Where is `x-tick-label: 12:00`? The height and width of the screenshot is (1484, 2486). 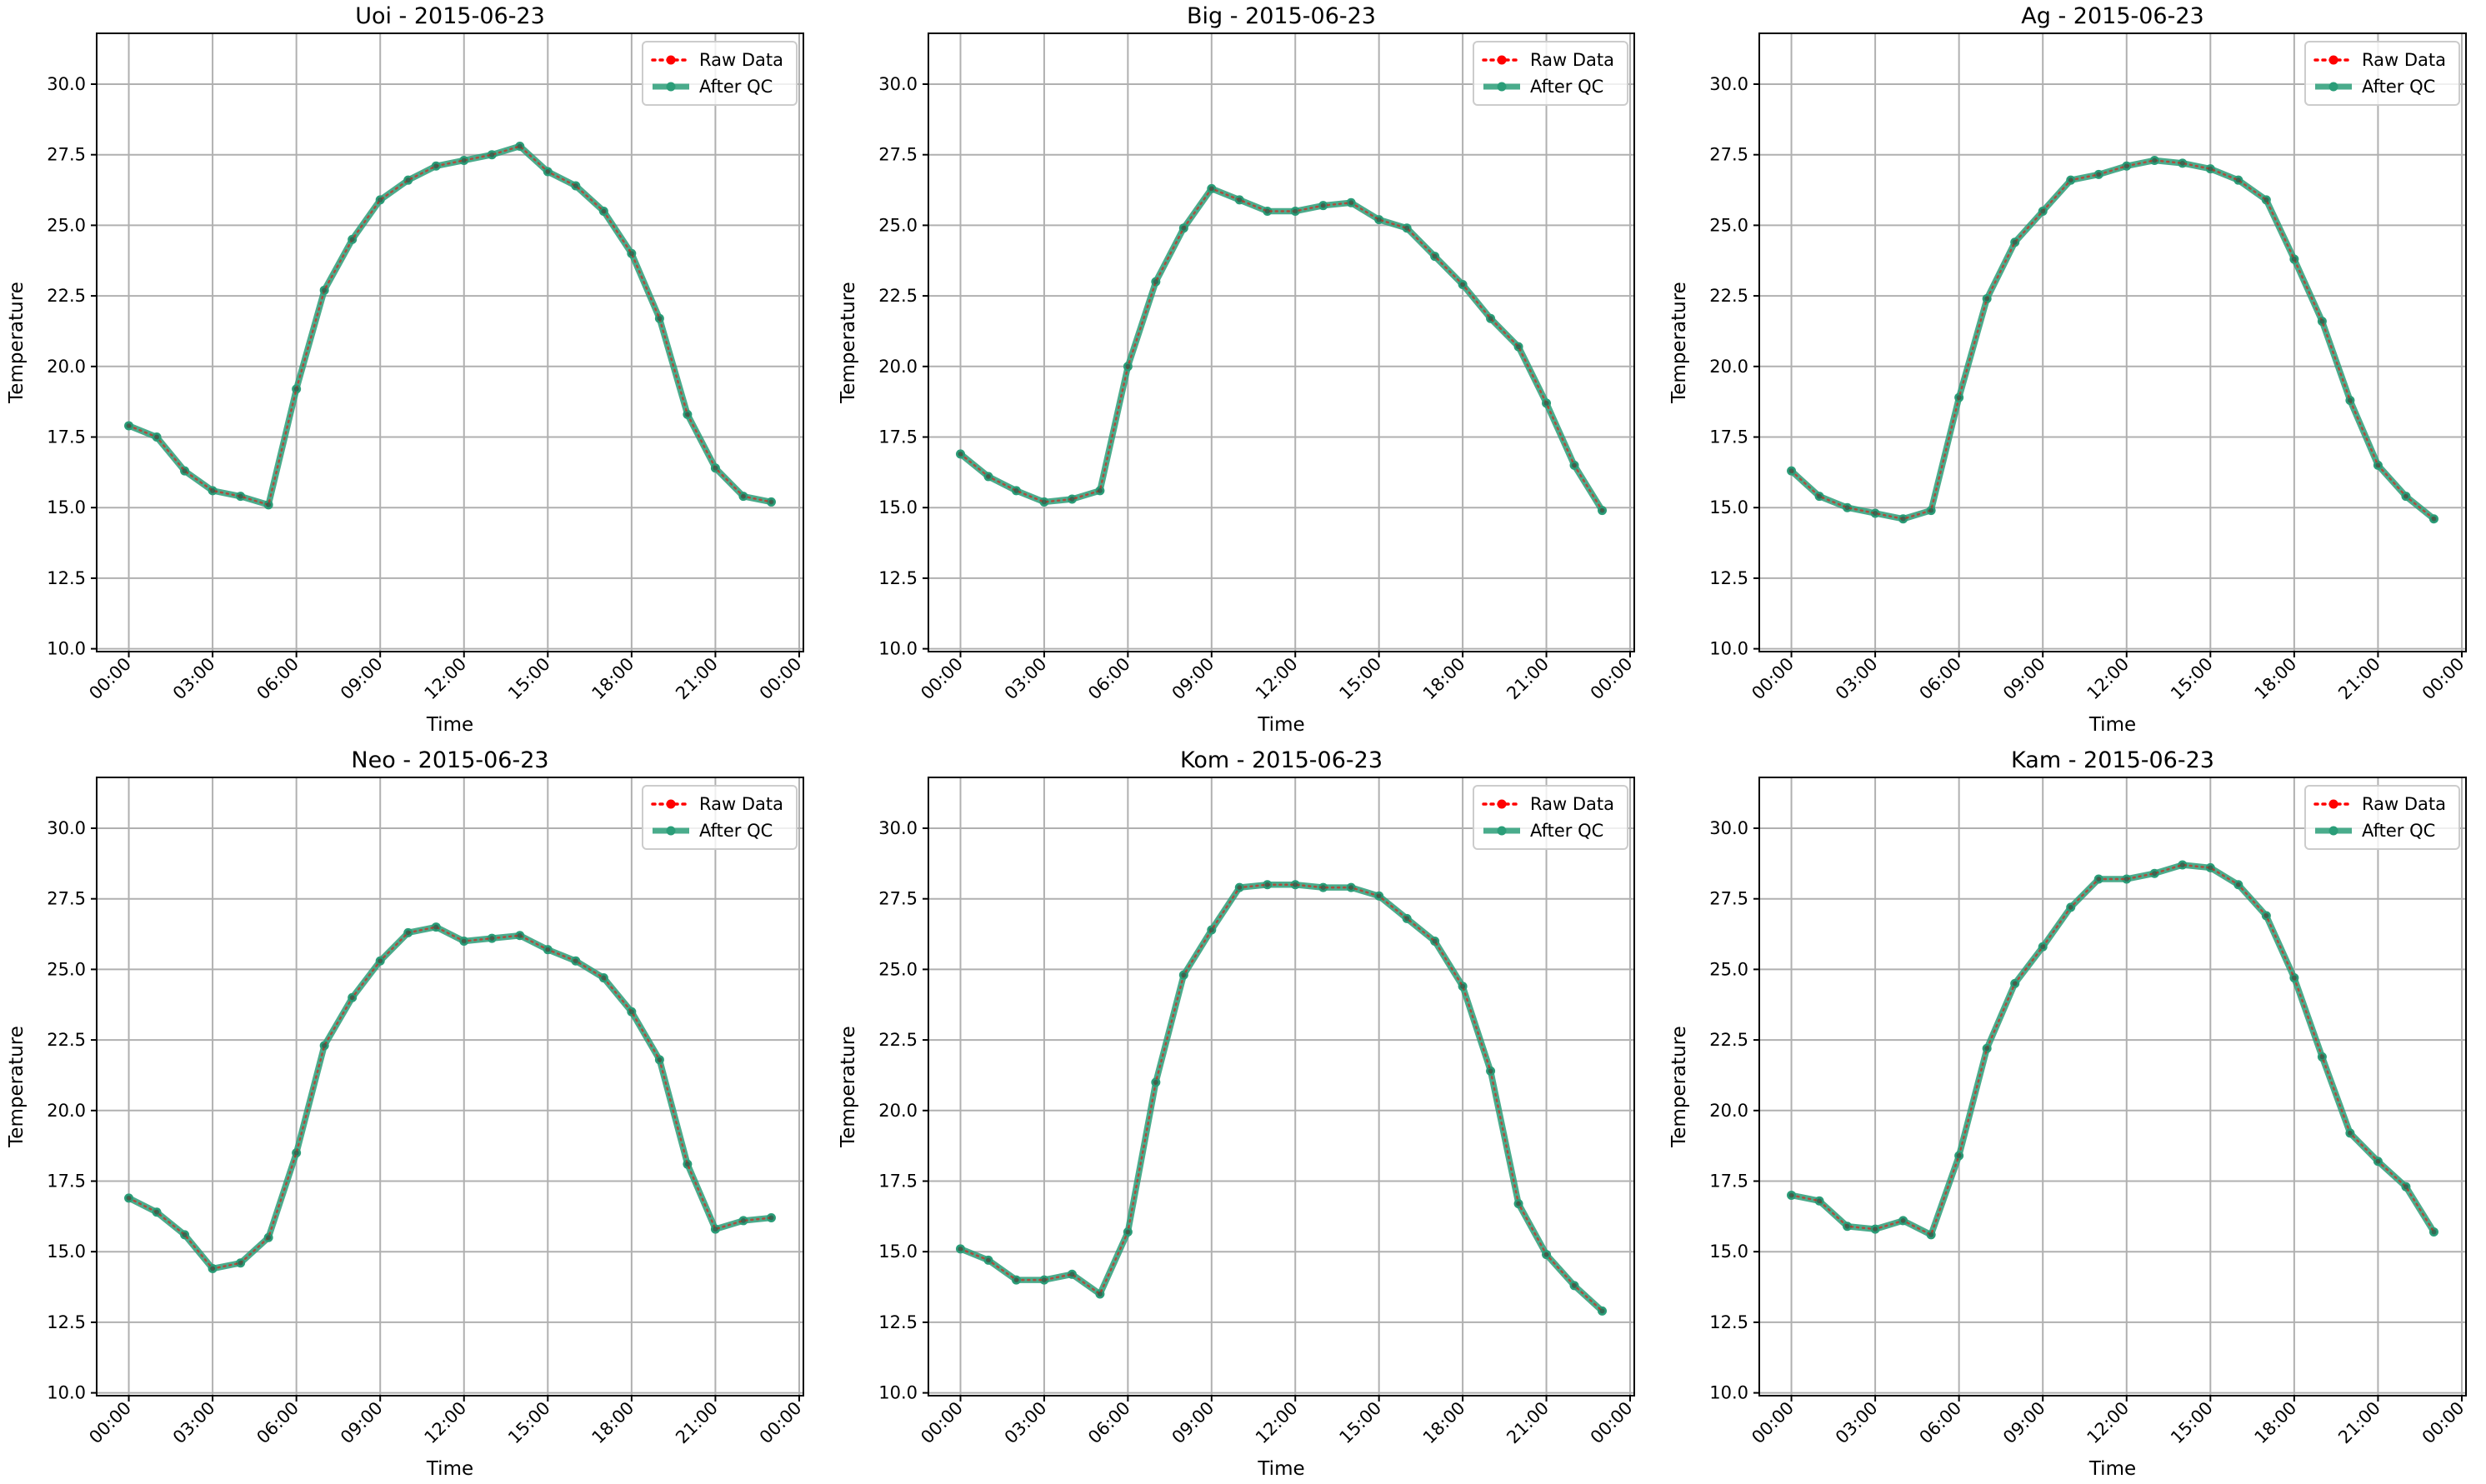
x-tick-label: 12:00 is located at coordinates (2108, 679).